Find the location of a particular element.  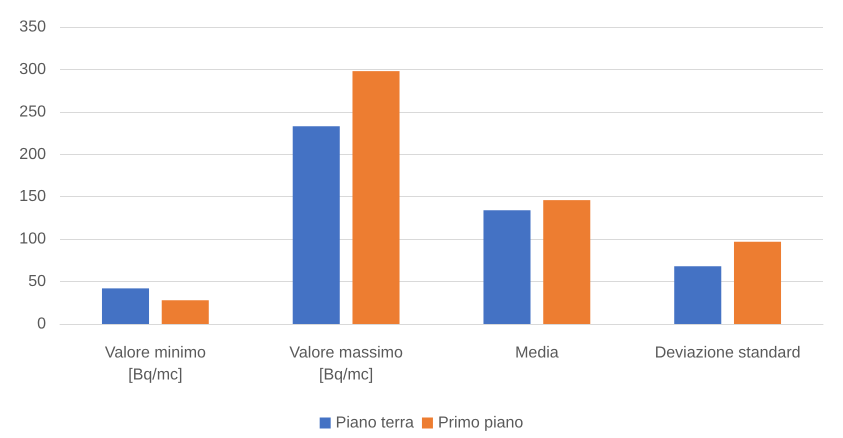

y-tick-label: 0 is located at coordinates (41, 324).